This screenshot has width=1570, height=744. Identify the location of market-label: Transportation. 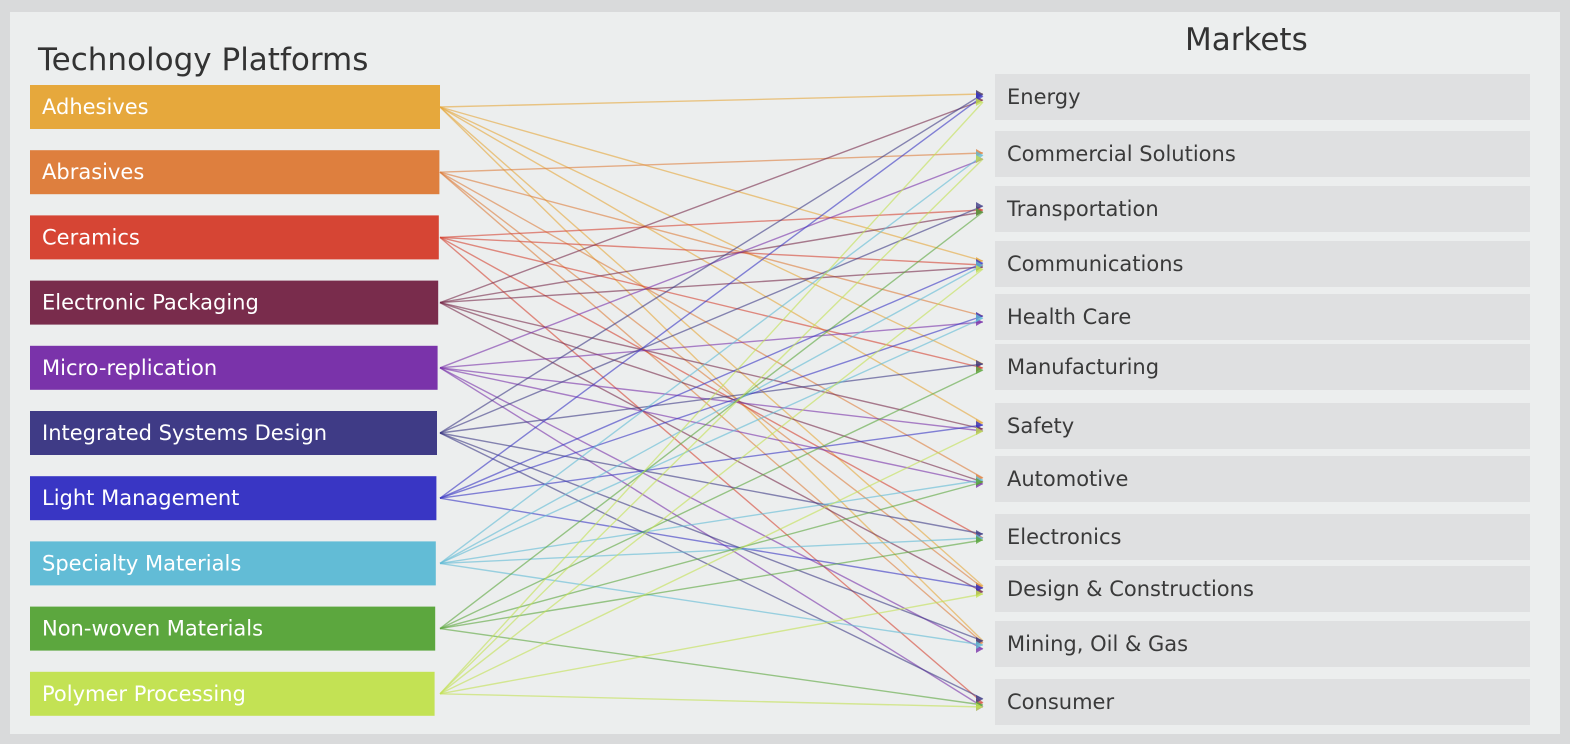
(1082, 209).